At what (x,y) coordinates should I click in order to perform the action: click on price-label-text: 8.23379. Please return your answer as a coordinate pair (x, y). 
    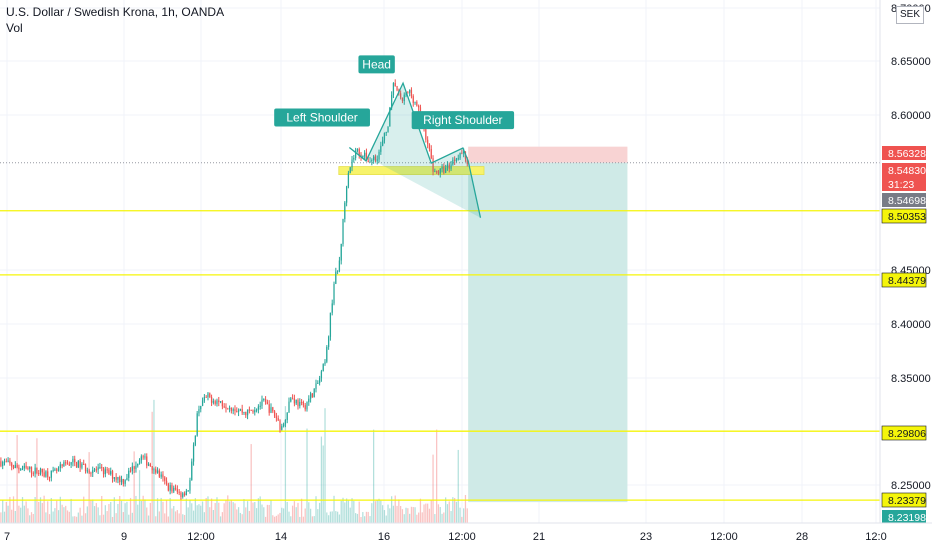
    Looking at the image, I should click on (907, 501).